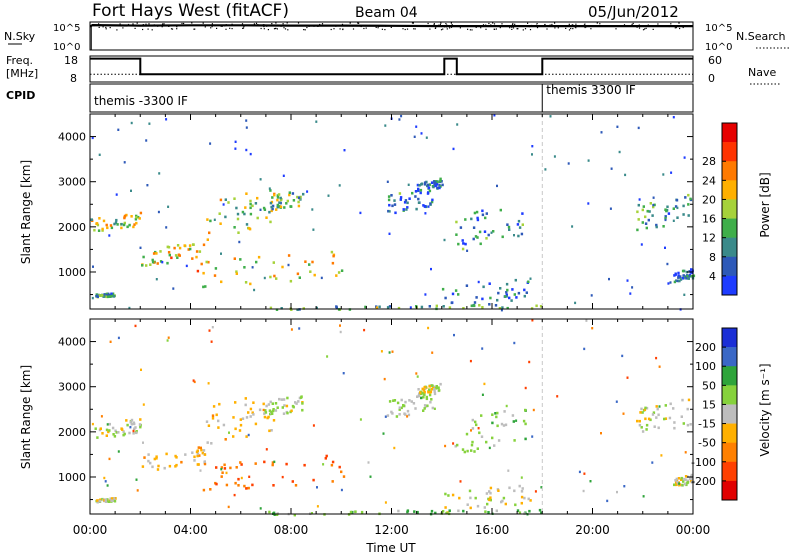 The height and width of the screenshot is (554, 800). What do you see at coordinates (72, 272) in the screenshot?
I see `y-tick-label: 1000` at bounding box center [72, 272].